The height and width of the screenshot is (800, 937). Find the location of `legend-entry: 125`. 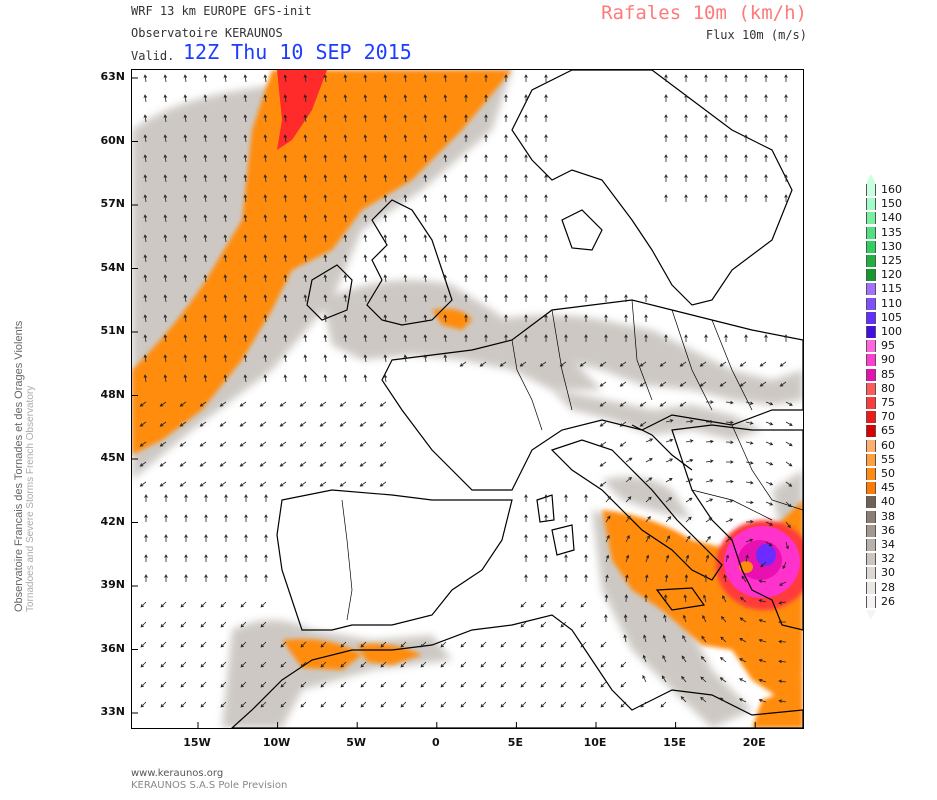

legend-entry: 125 is located at coordinates (884, 261).